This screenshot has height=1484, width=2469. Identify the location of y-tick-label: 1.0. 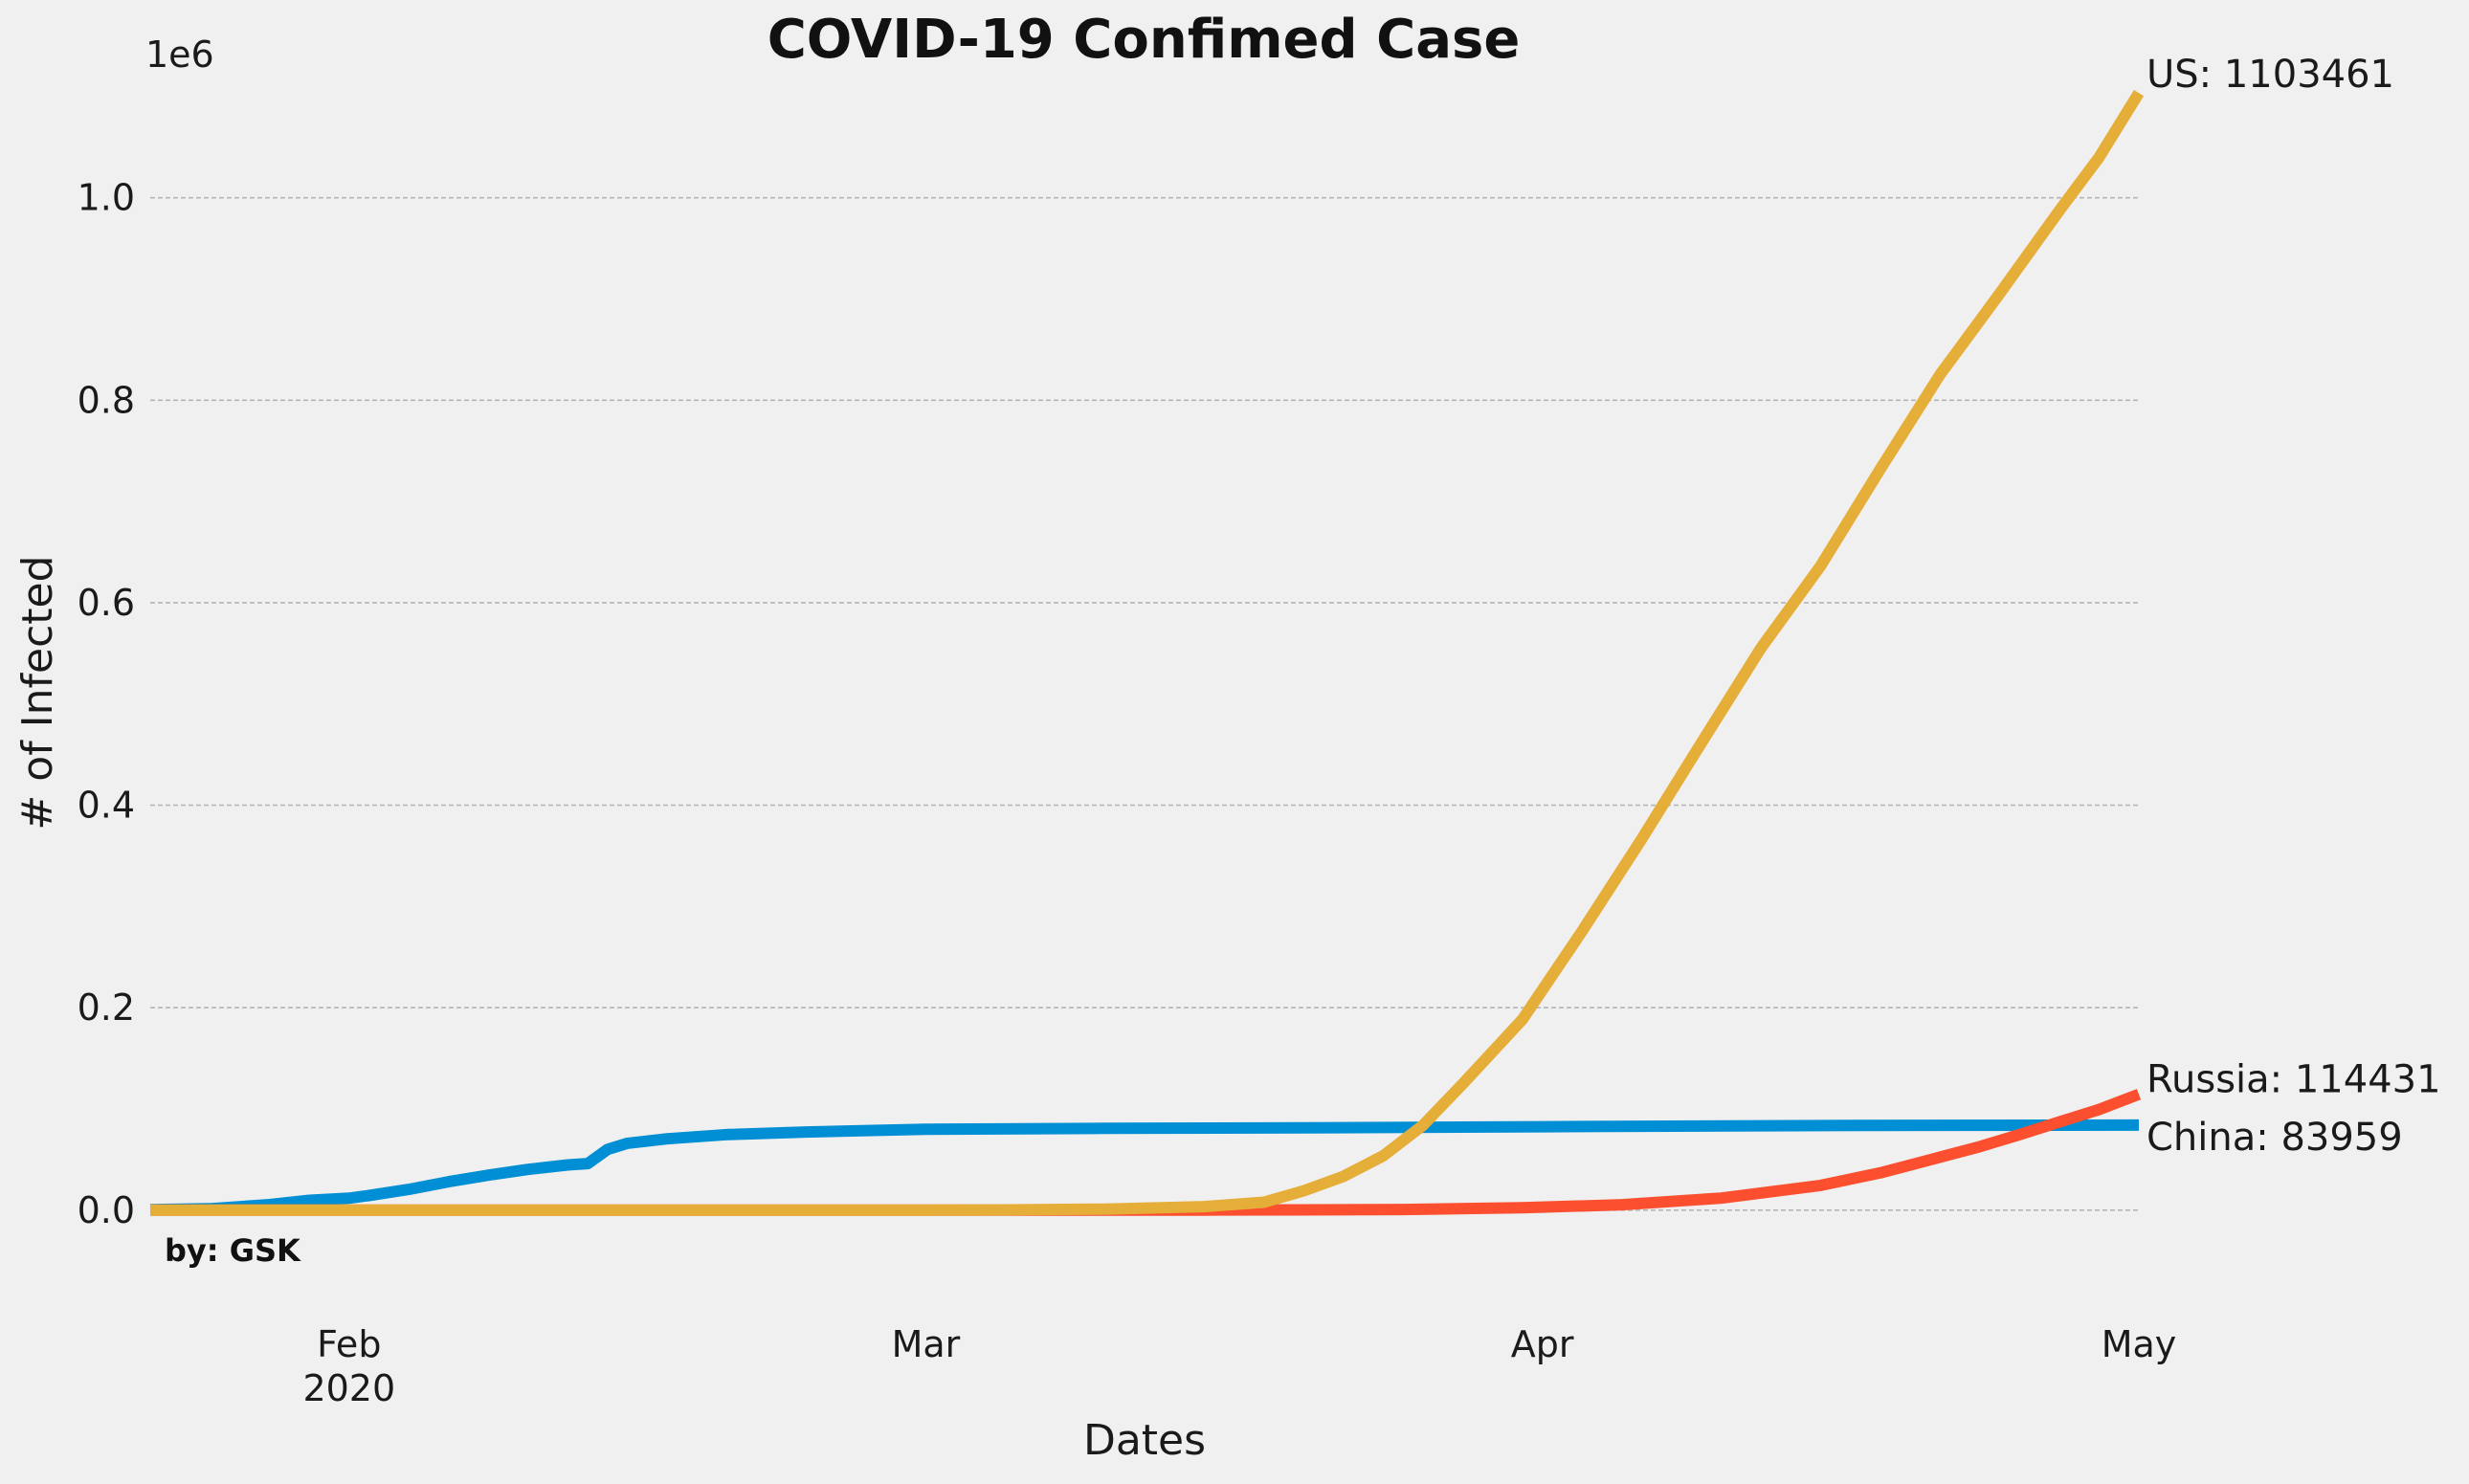
(106, 198).